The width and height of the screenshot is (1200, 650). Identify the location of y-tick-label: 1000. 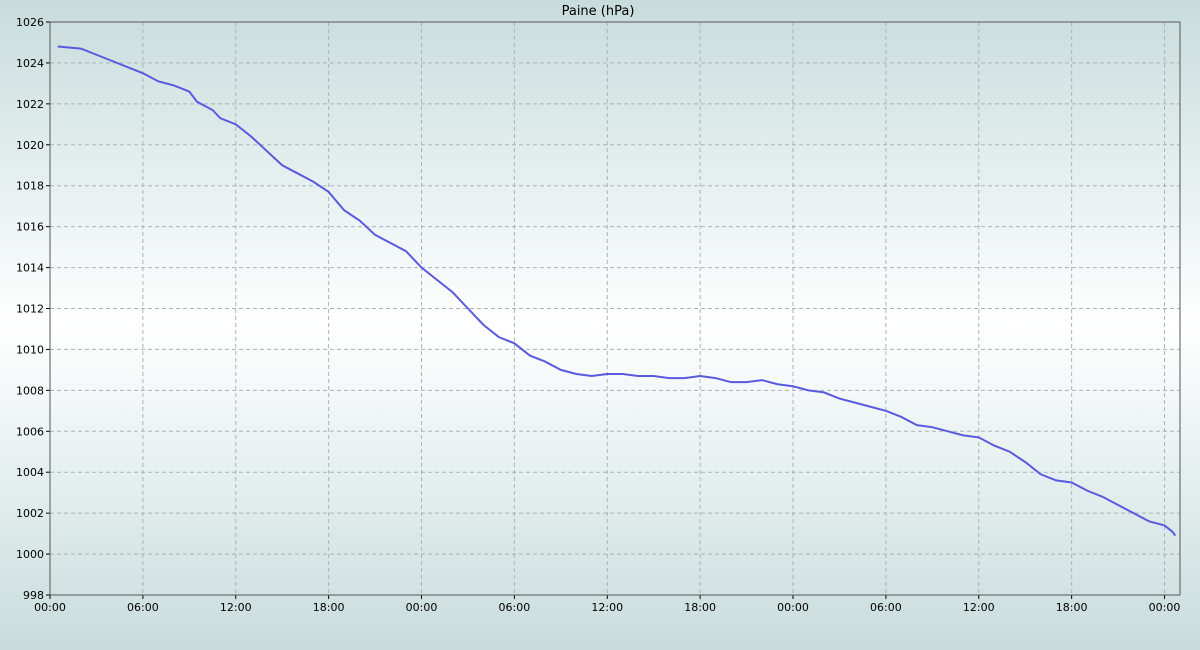
(30, 554).